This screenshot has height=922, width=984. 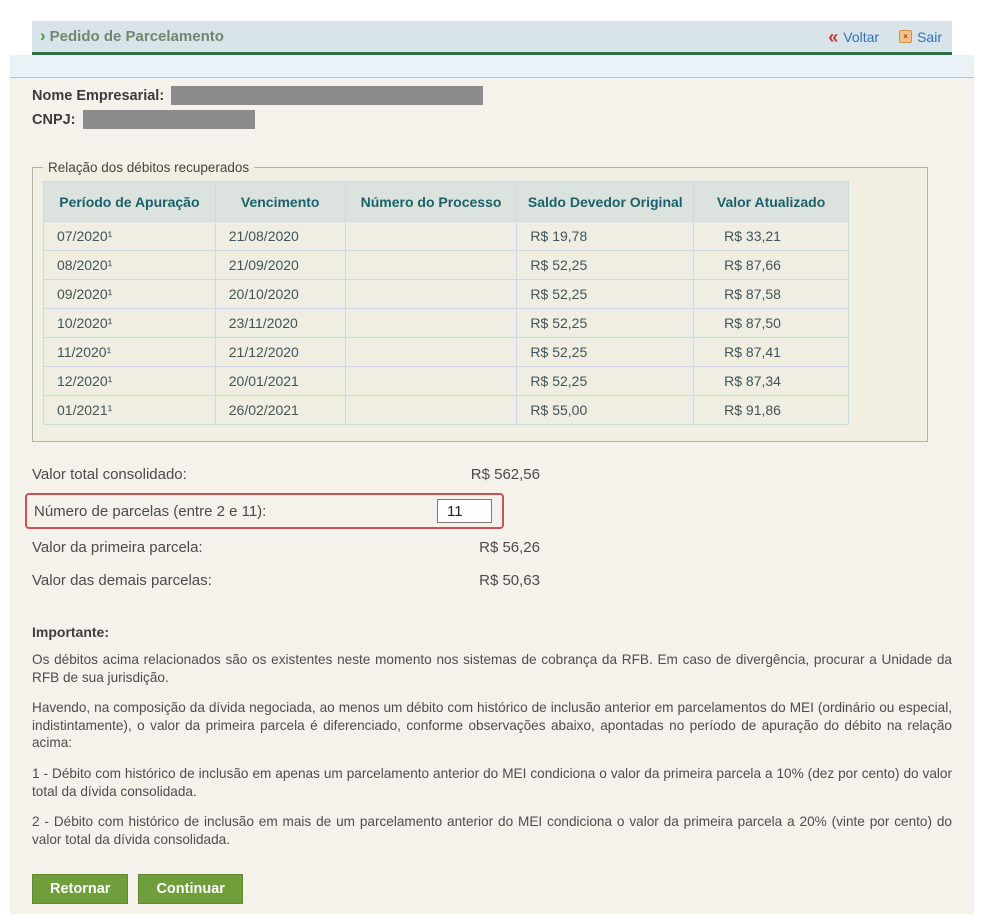 What do you see at coordinates (492, 66) in the screenshot?
I see `sub-header-strip` at bounding box center [492, 66].